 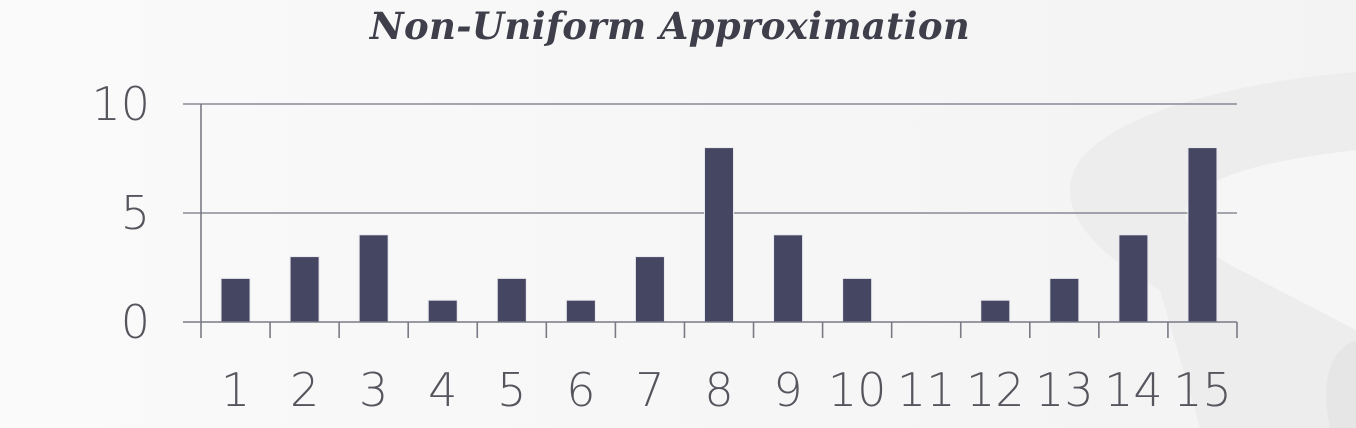 I want to click on y-tick-label-10: 10, so click(x=120, y=104).